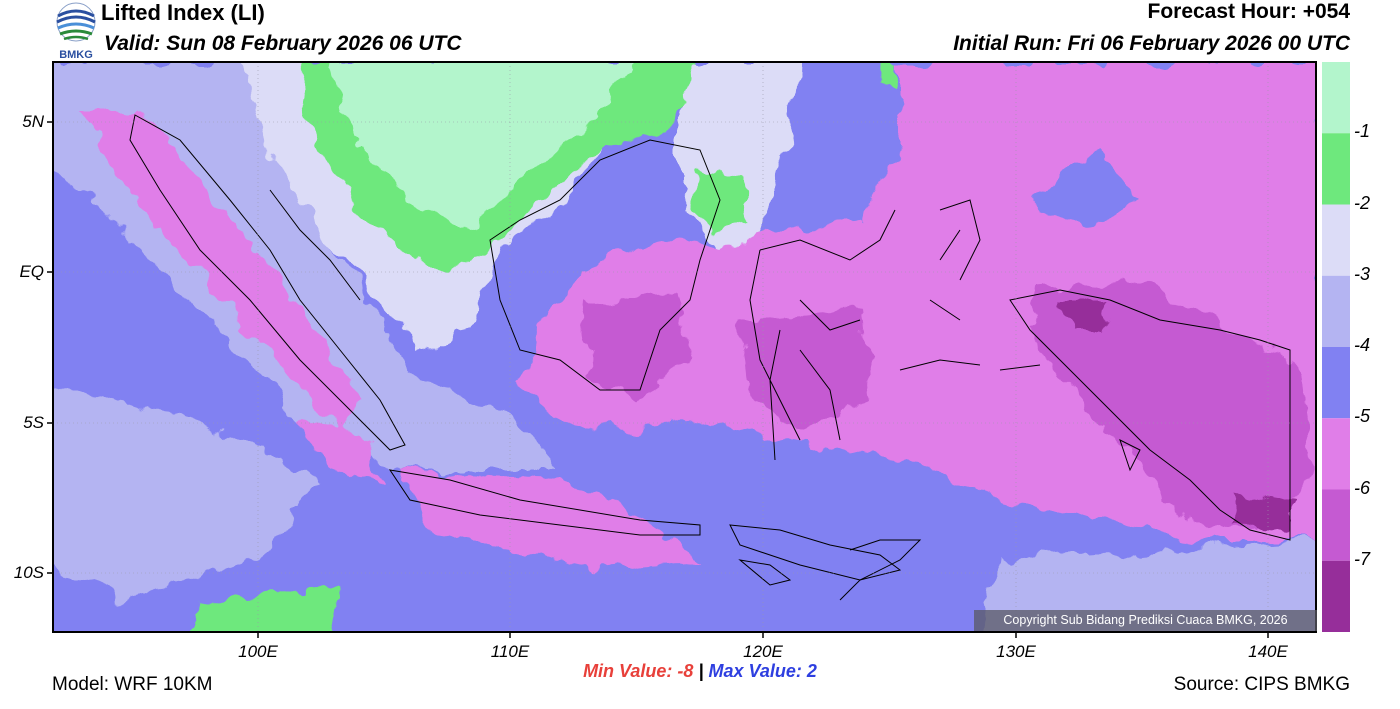 Image resolution: width=1400 pixels, height=709 pixels. What do you see at coordinates (628, 671) in the screenshot?
I see `min-label: Min Value:` at bounding box center [628, 671].